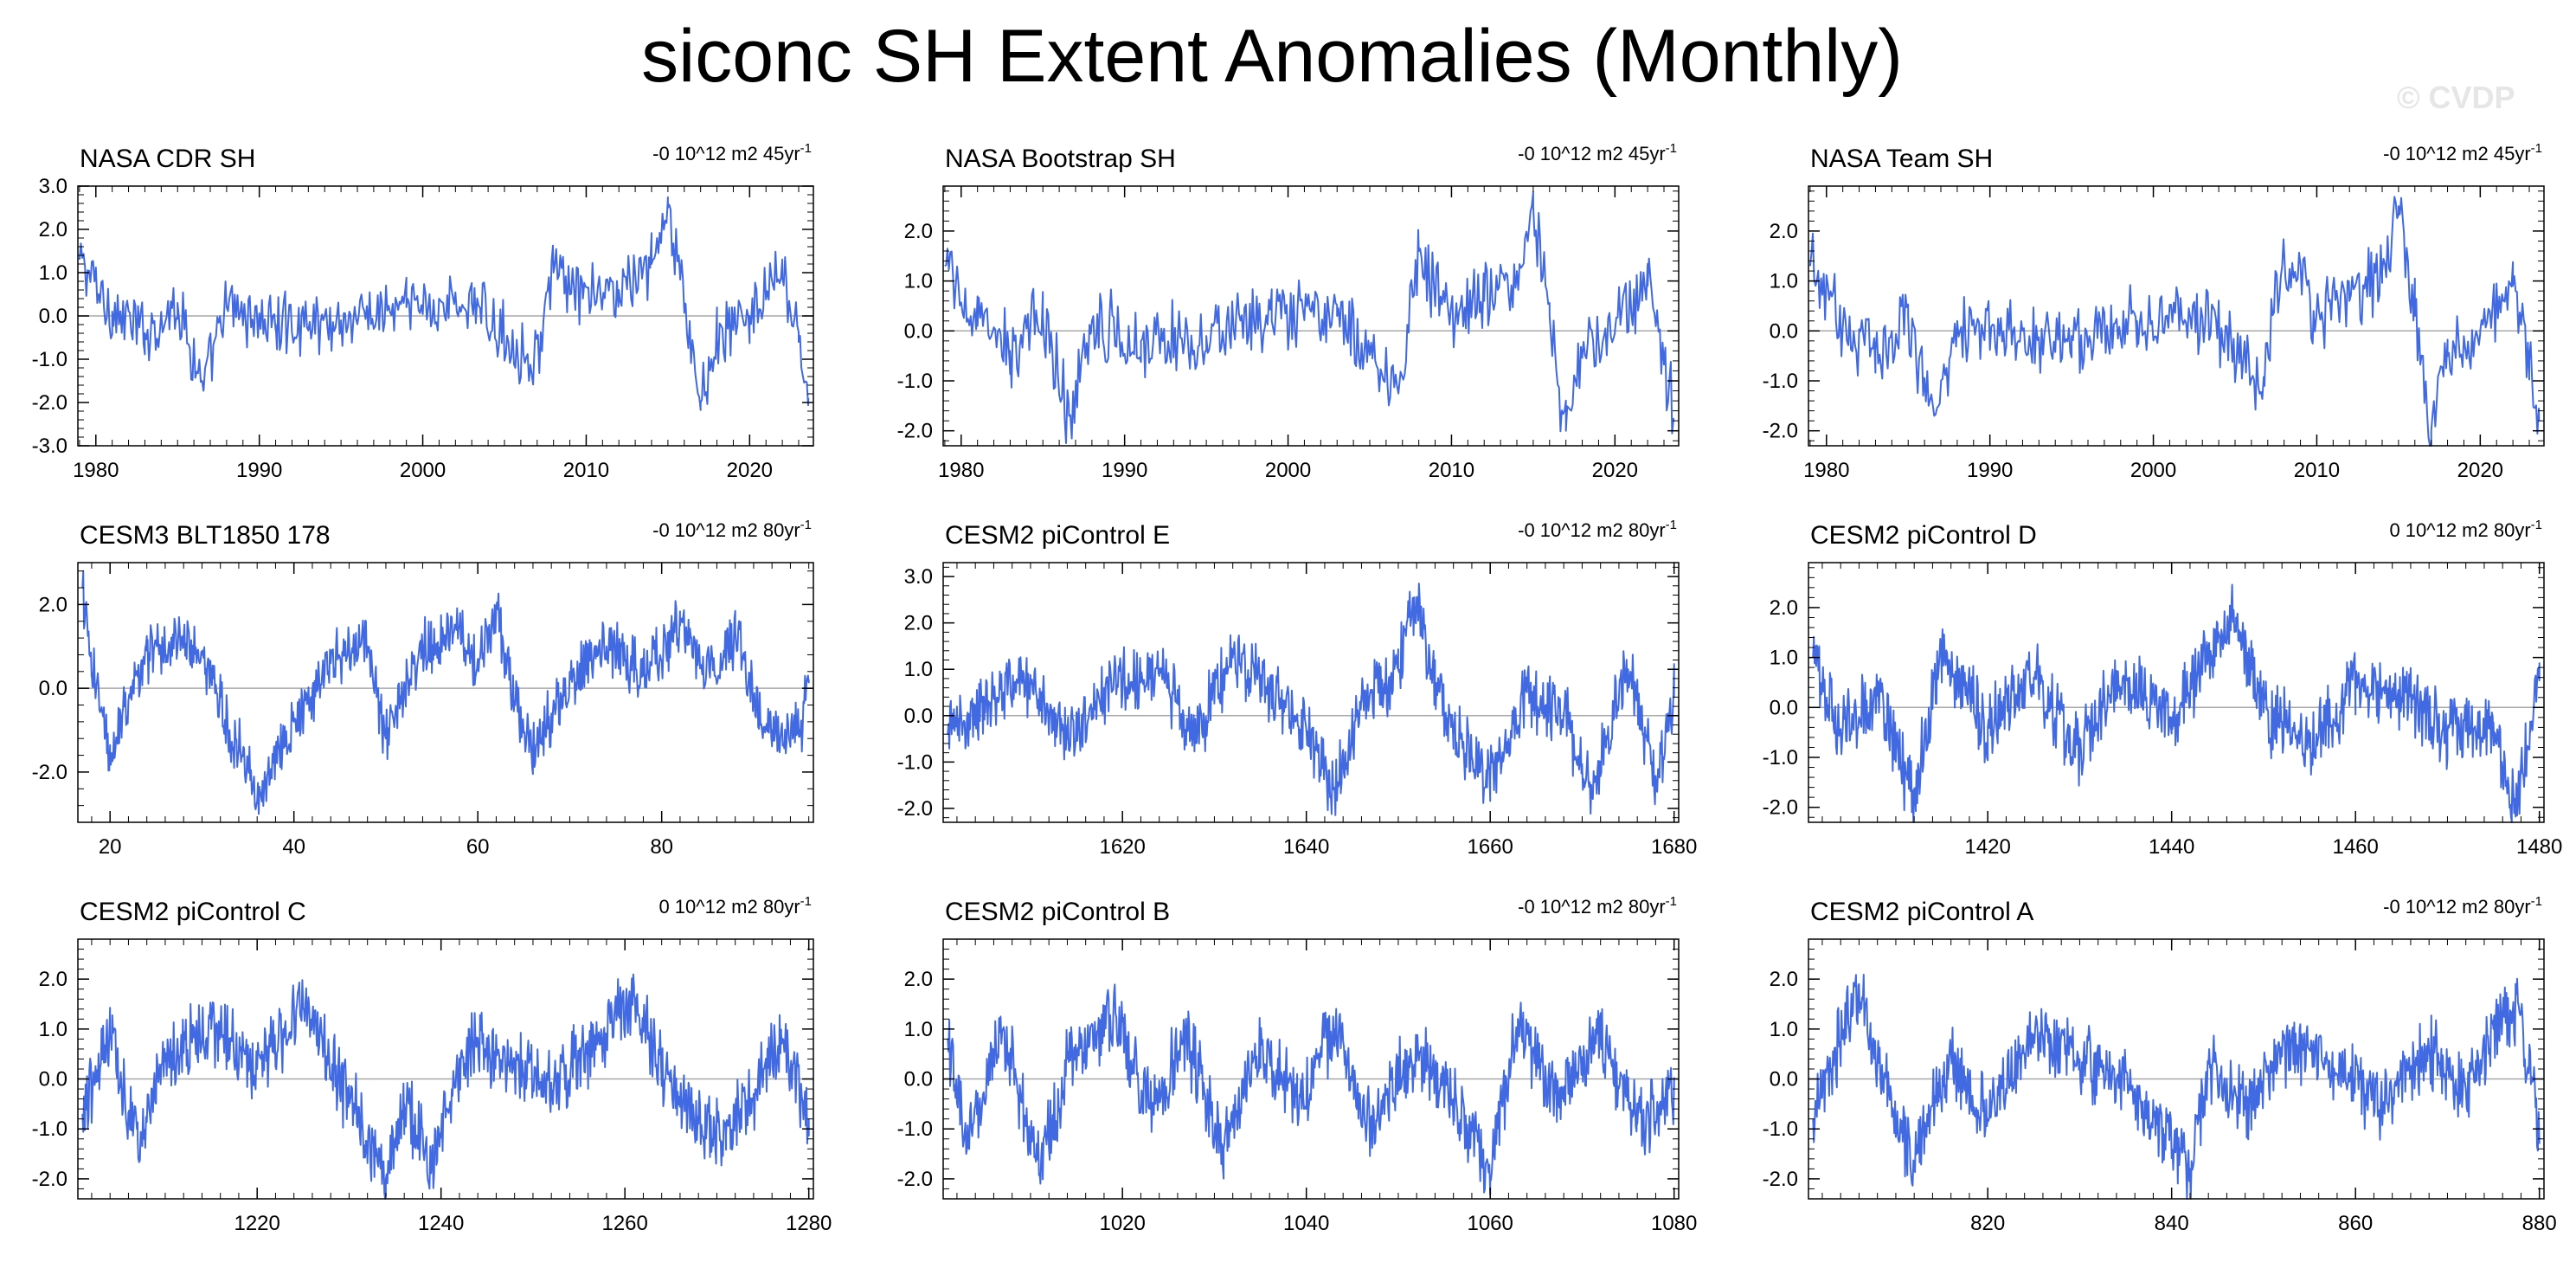  I want to click on panel-title: NASA Bootstrap SH, so click(1060, 159).